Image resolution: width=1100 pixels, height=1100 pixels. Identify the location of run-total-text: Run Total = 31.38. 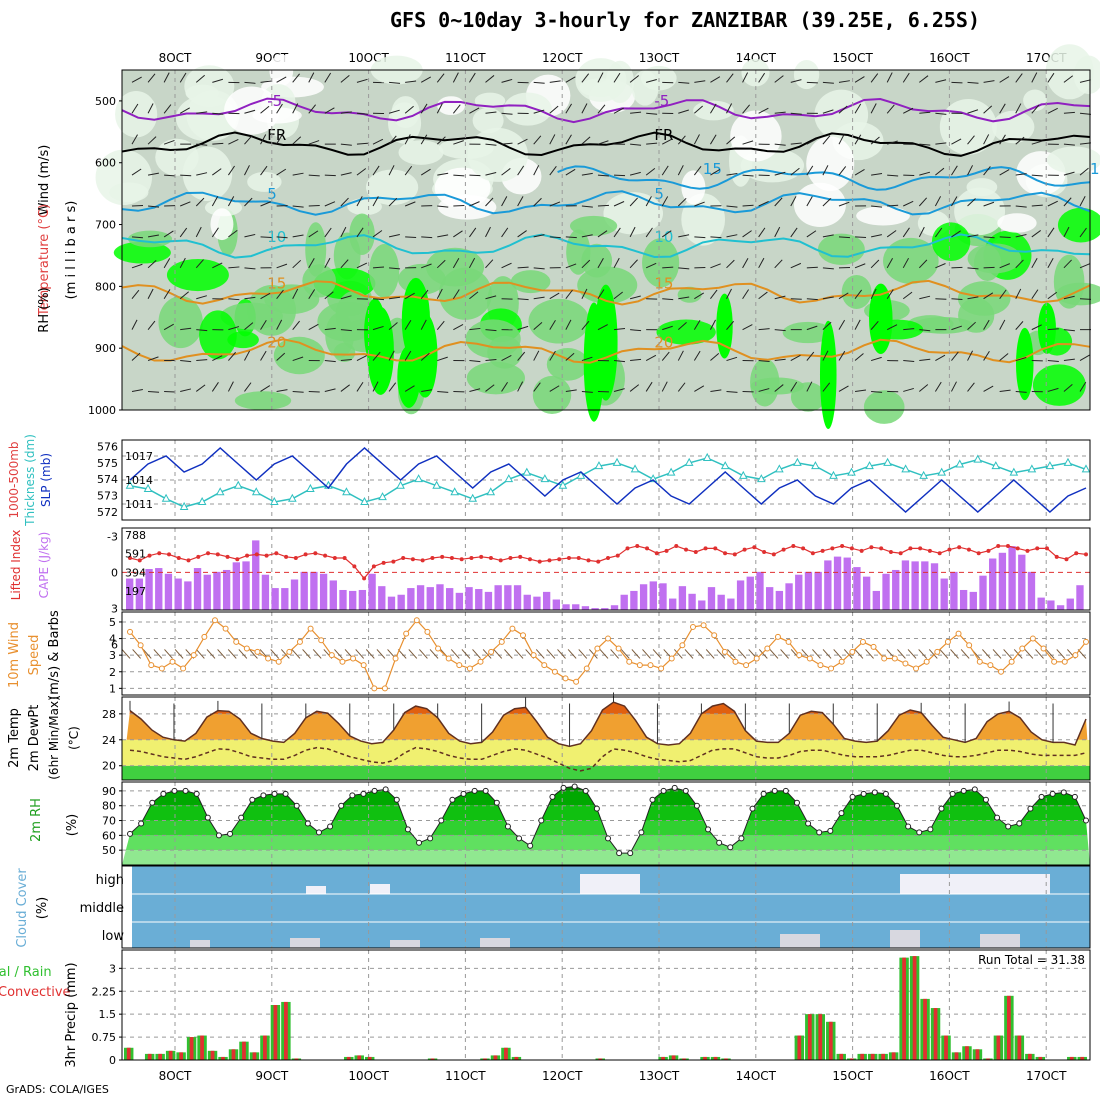
(1031, 960).